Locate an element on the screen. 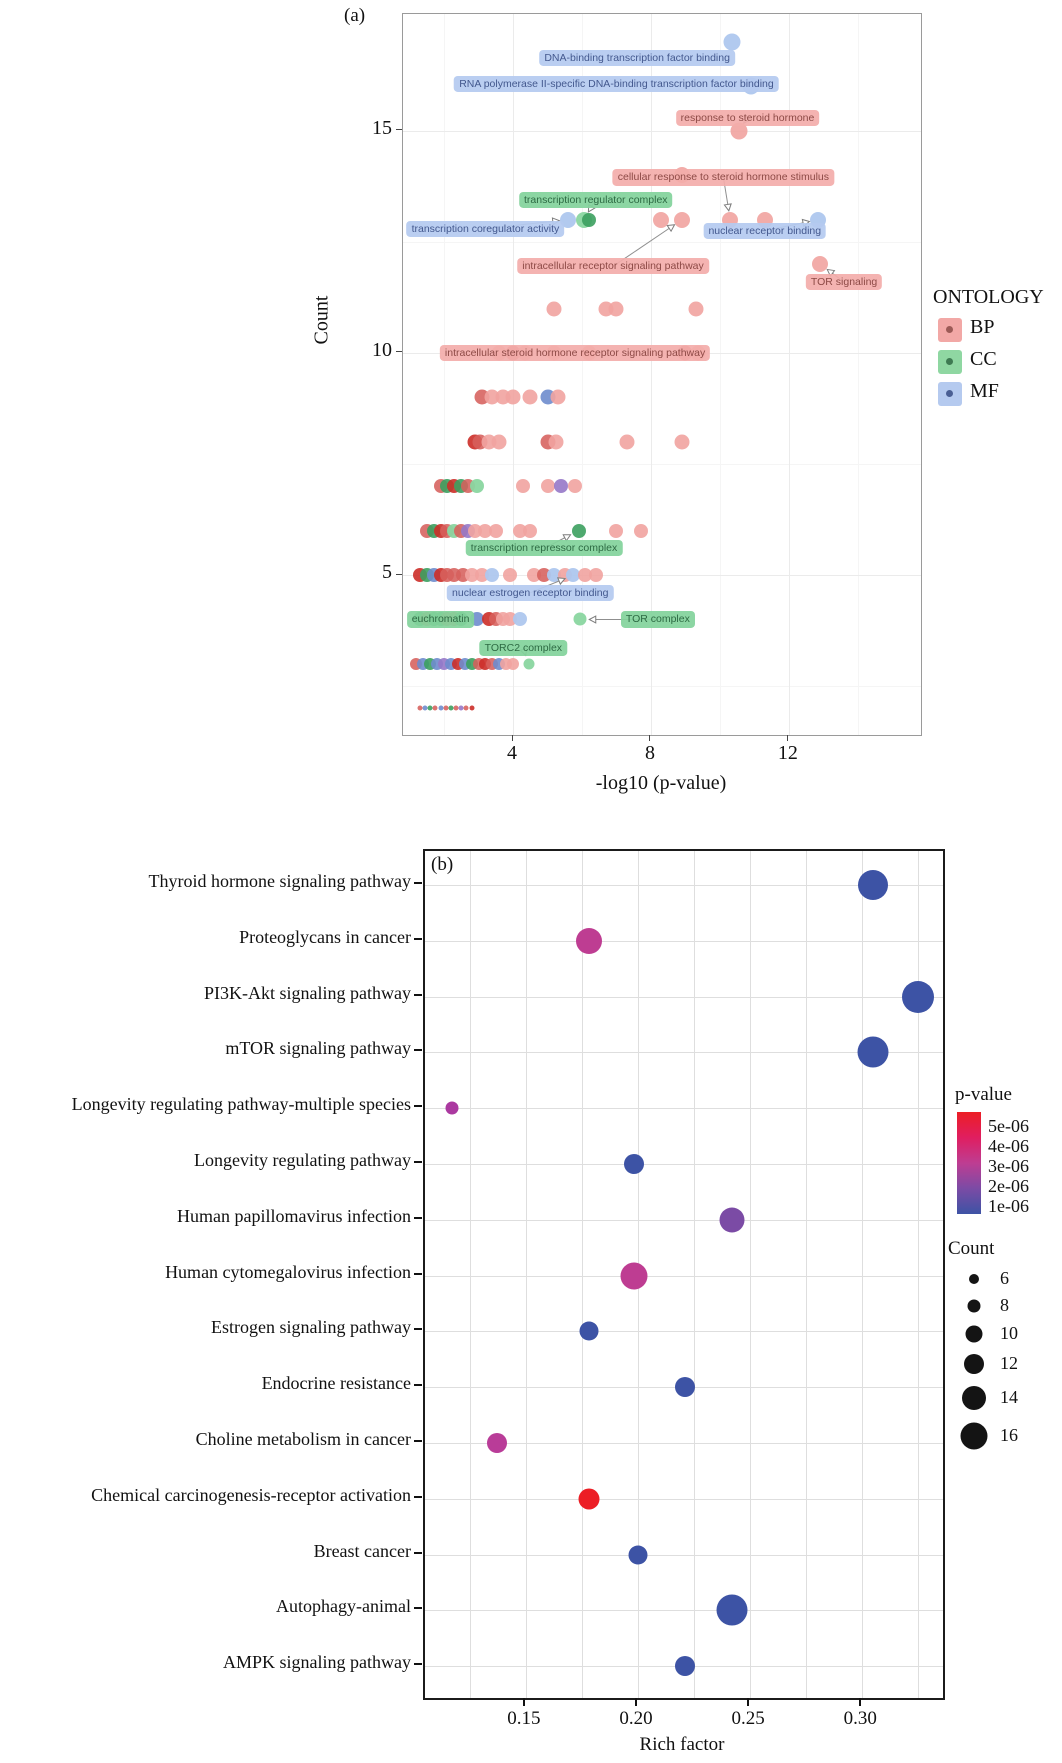 Image resolution: width=1062 pixels, height=1763 pixels. count-legend-label: 14 is located at coordinates (1009, 1397).